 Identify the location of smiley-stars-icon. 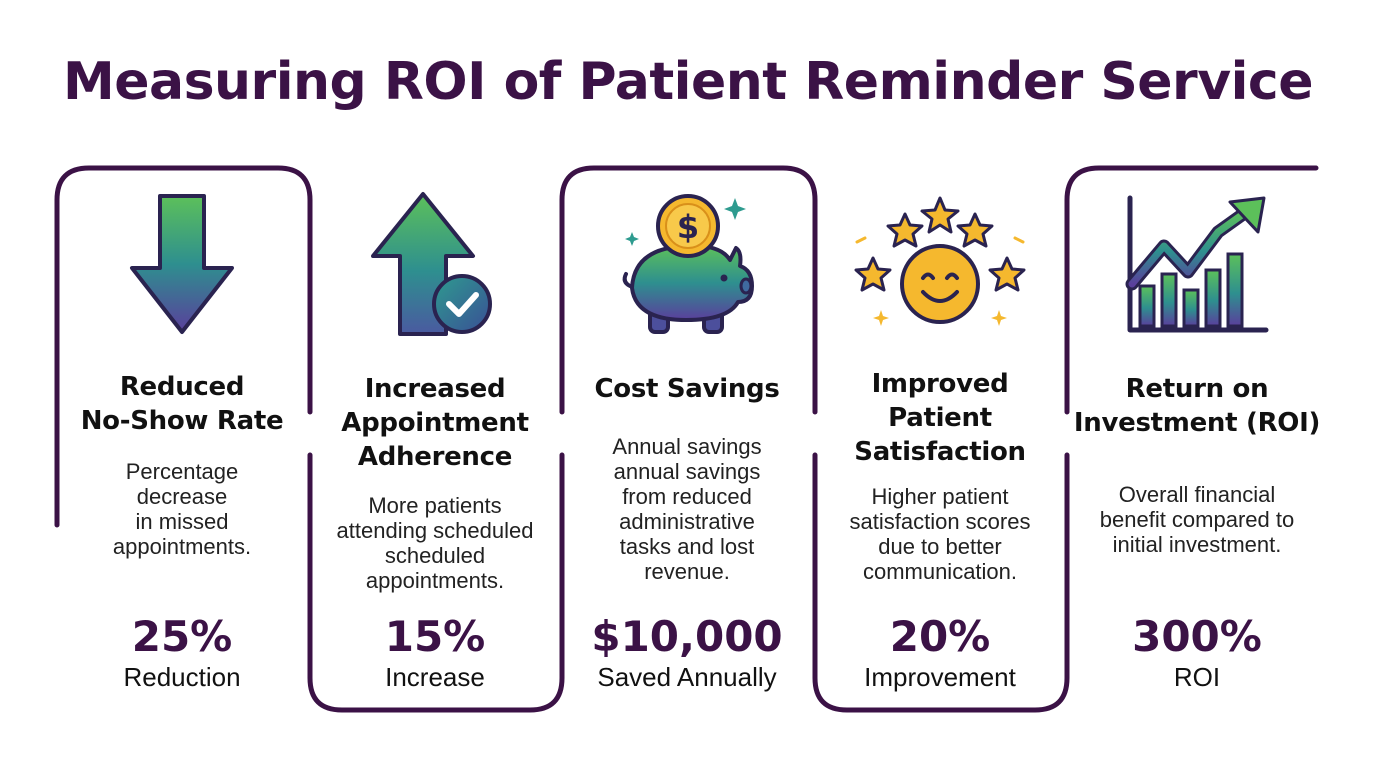
(940, 262).